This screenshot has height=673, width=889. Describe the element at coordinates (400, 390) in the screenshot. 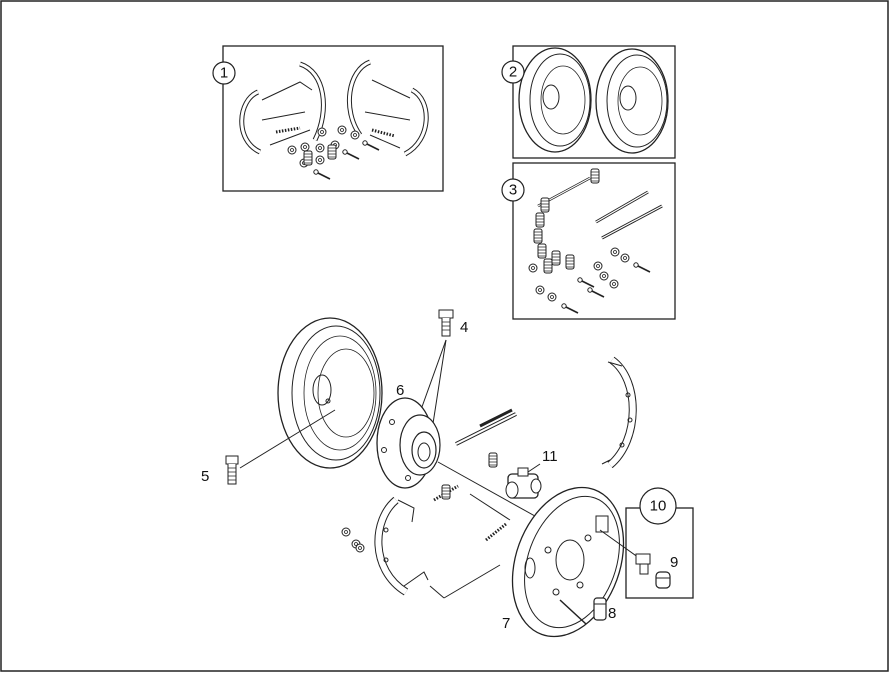

I see `label-6: 6` at that location.